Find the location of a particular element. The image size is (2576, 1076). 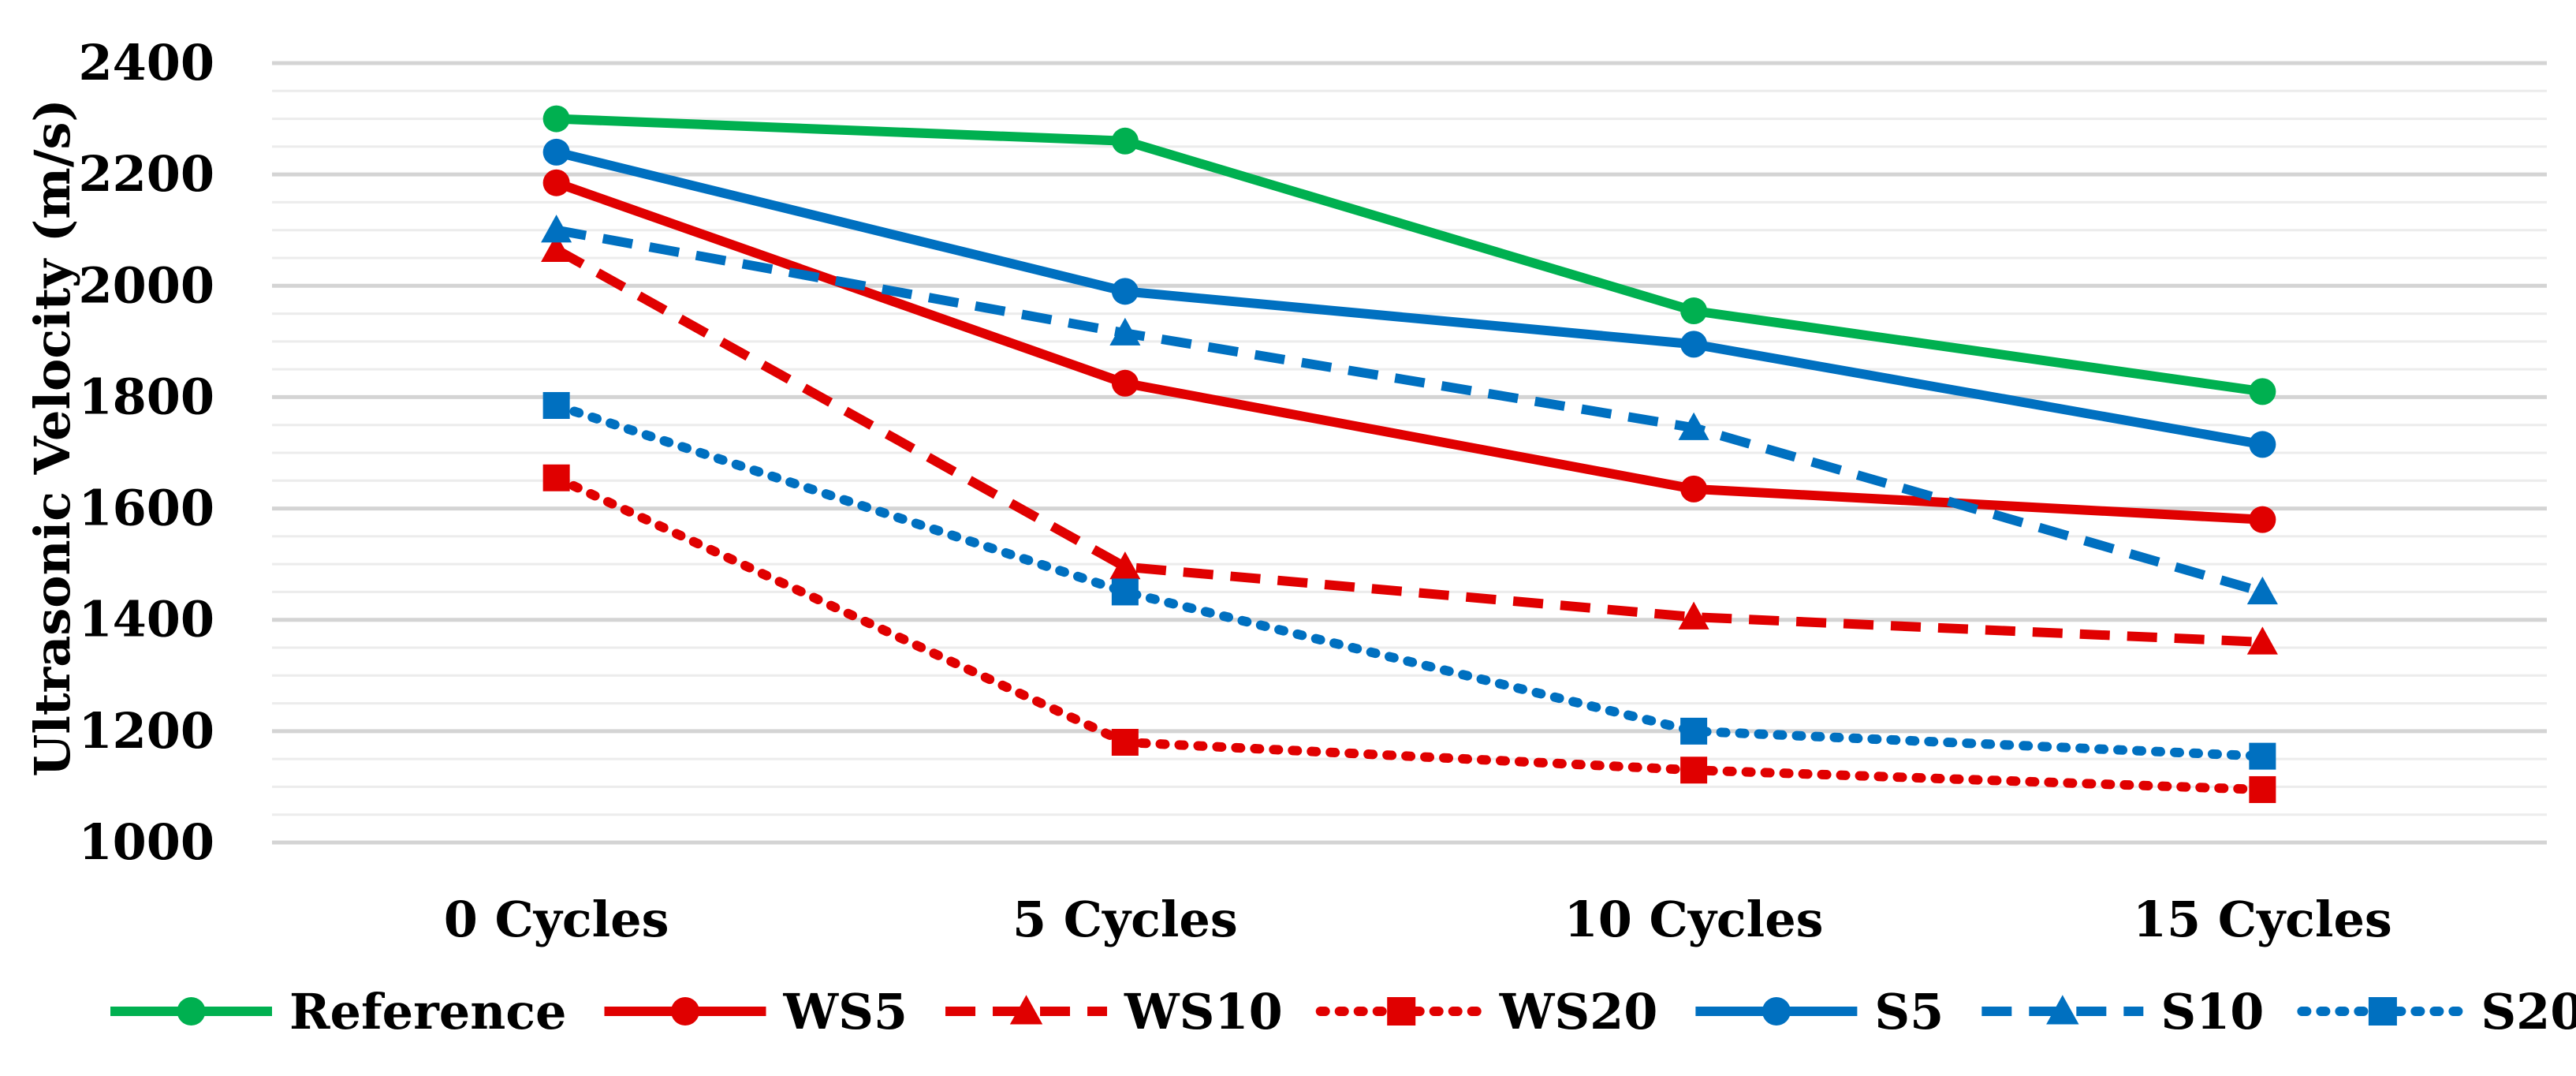

y-tick-label: 2000 is located at coordinates (146, 285).